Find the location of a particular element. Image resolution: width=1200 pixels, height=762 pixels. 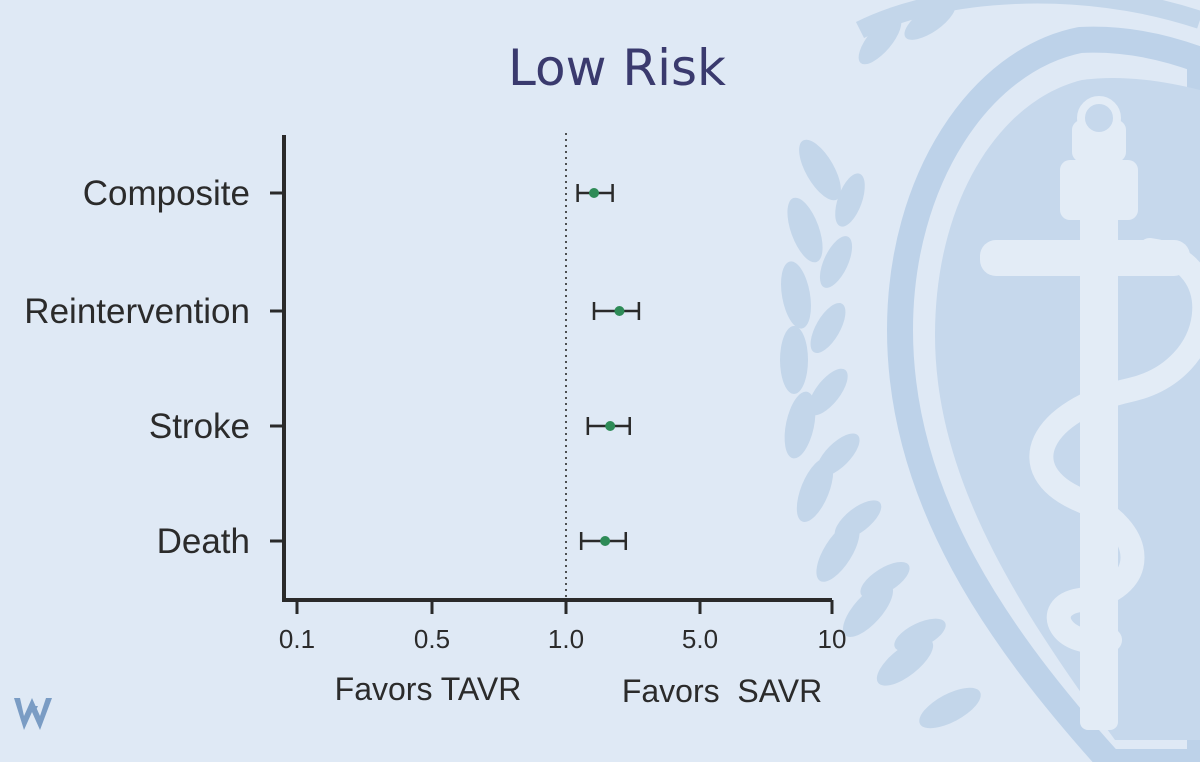

row-label: Death is located at coordinates (203, 541).